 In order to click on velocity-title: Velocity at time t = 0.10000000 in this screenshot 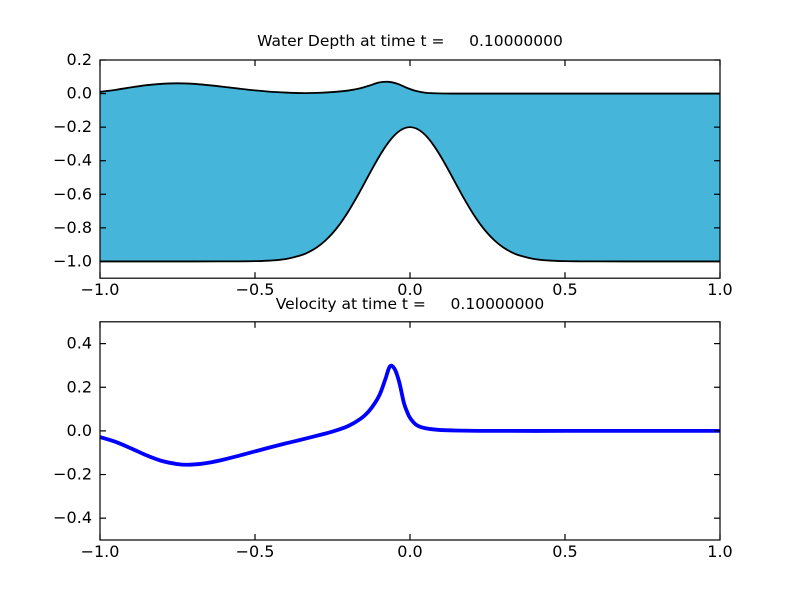, I will do `click(410, 304)`.